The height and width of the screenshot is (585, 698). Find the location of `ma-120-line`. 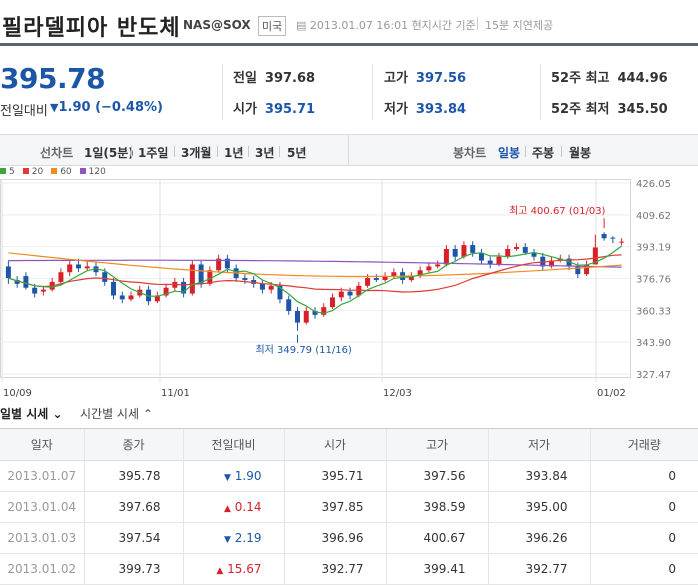

ma-120-line is located at coordinates (315, 263).